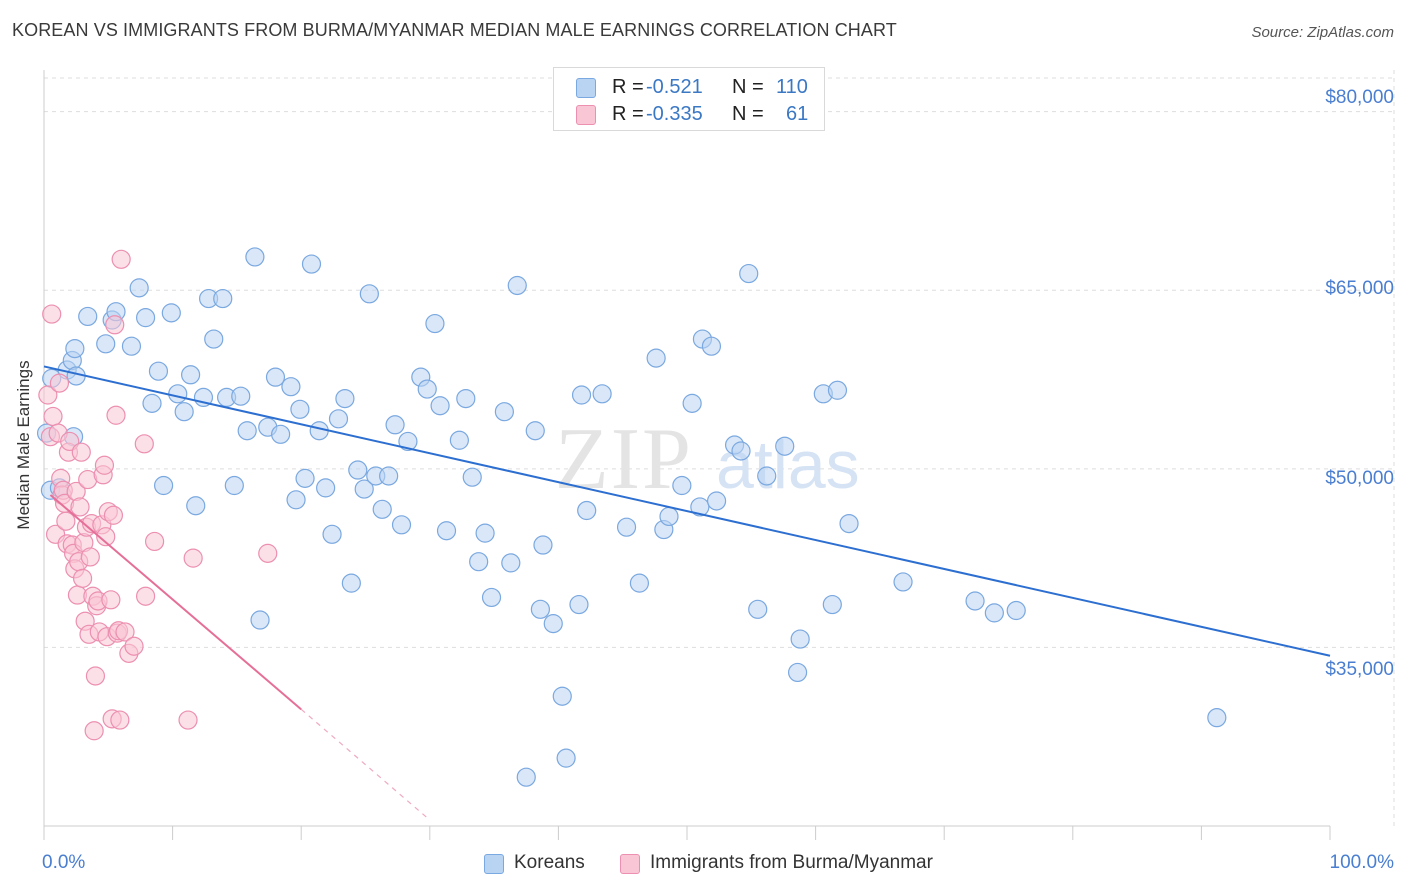 The width and height of the screenshot is (1406, 892). I want to click on watermark: ZIP atlas, so click(707, 459).